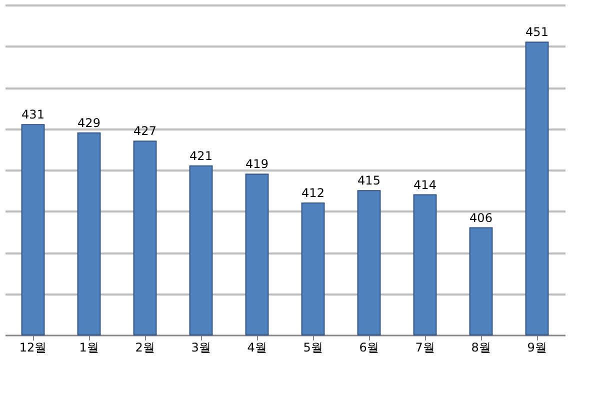 The width and height of the screenshot is (600, 400). What do you see at coordinates (201, 155) in the screenshot?
I see `data-label: 421` at bounding box center [201, 155].